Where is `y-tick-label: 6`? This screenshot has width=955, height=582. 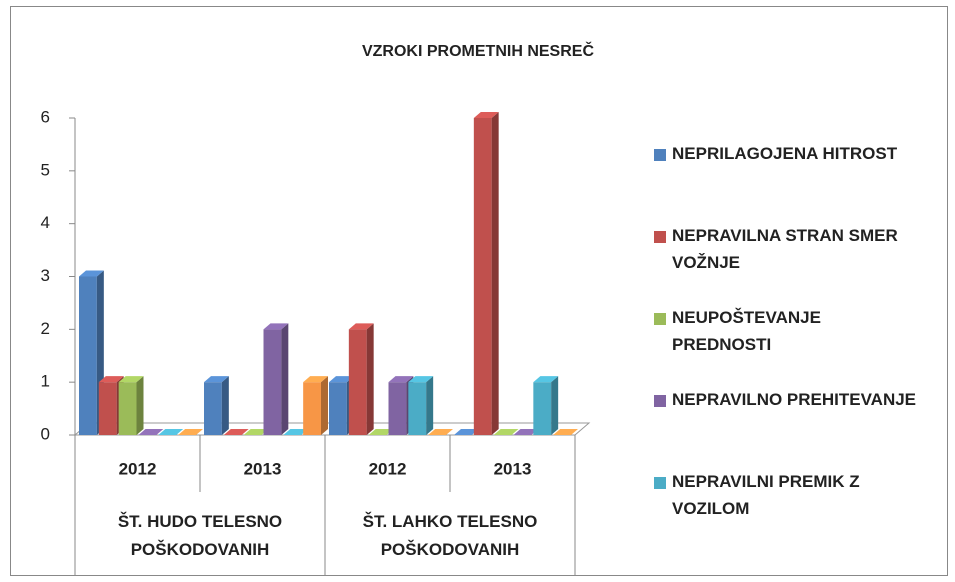 y-tick-label: 6 is located at coordinates (45, 116).